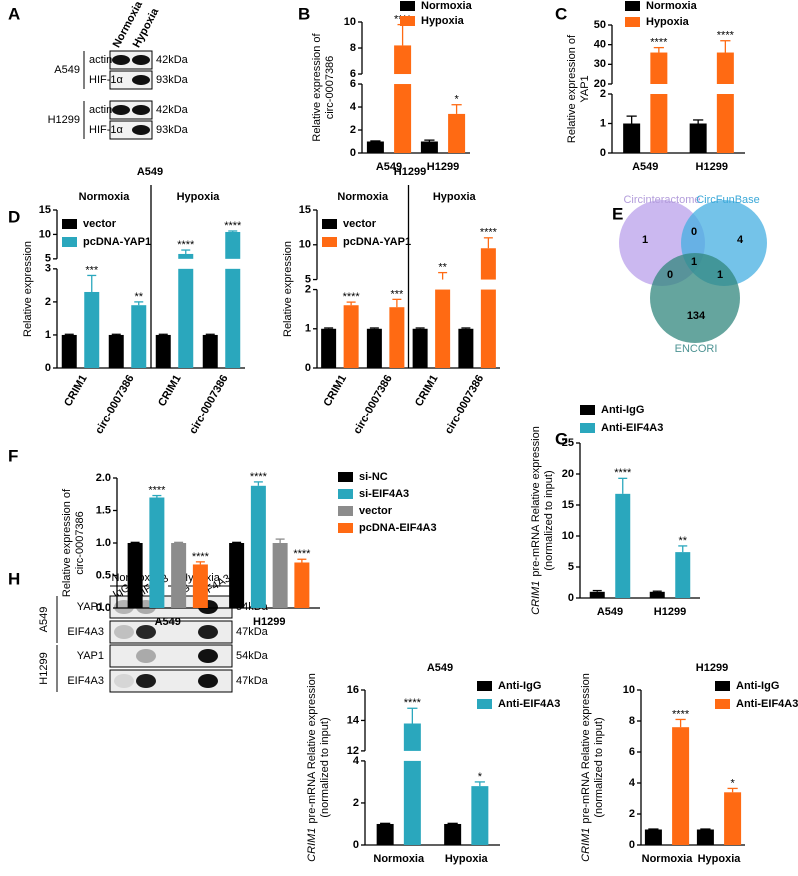 The image size is (798, 876). What do you see at coordinates (92, 270) in the screenshot?
I see `significance-label: ***` at bounding box center [92, 270].